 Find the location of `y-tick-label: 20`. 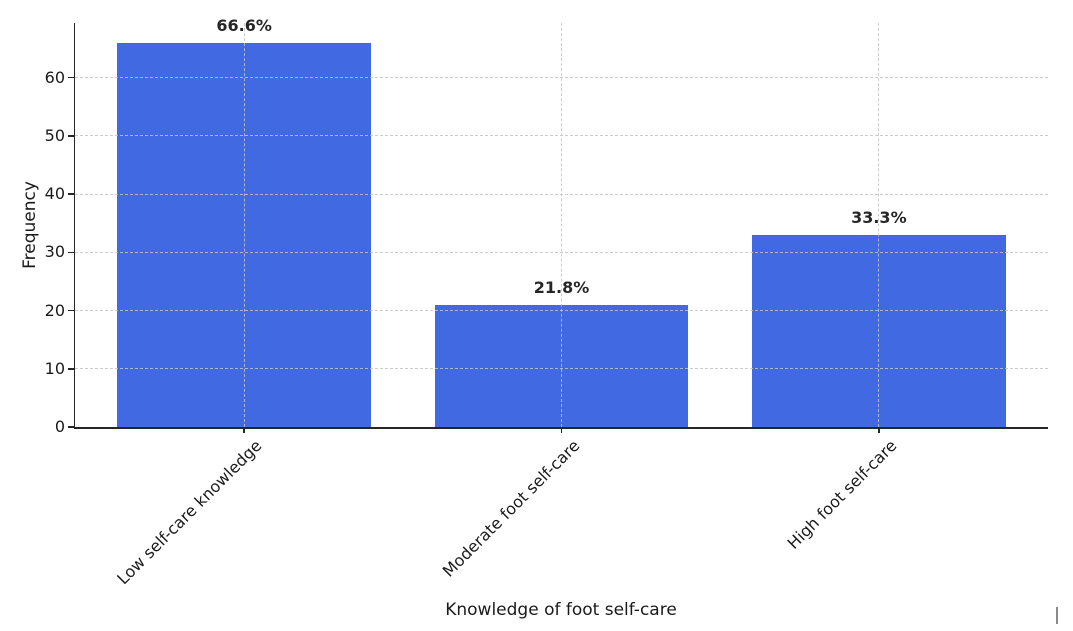

y-tick-label: 20 is located at coordinates (54, 310).